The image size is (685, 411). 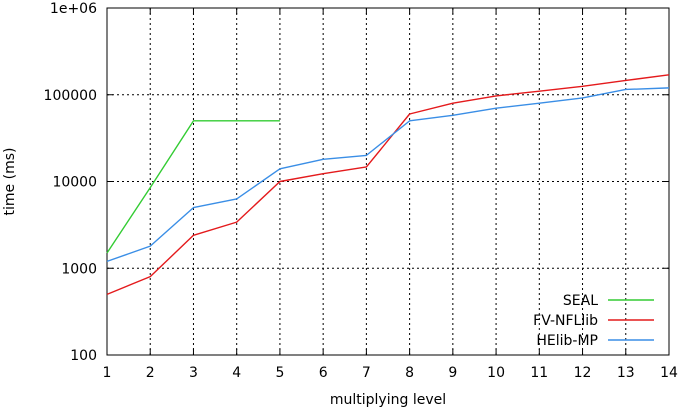 I want to click on x-tick-label: 9, so click(x=452, y=373).